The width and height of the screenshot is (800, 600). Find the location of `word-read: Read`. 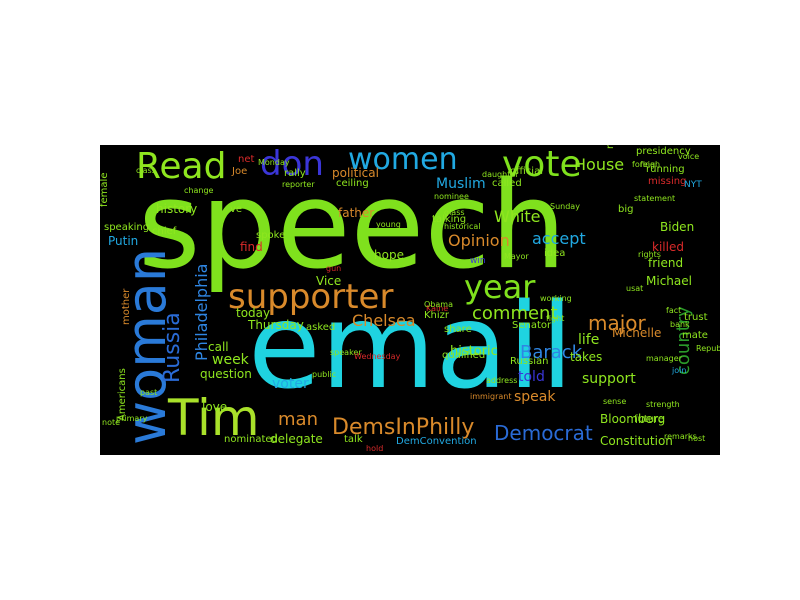

word-read: Read is located at coordinates (181, 166).